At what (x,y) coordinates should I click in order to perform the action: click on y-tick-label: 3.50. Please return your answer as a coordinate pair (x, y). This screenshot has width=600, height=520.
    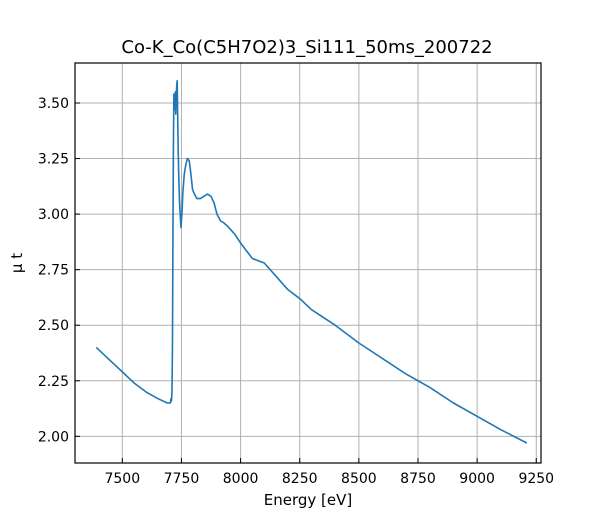
    Looking at the image, I should click on (53, 104).